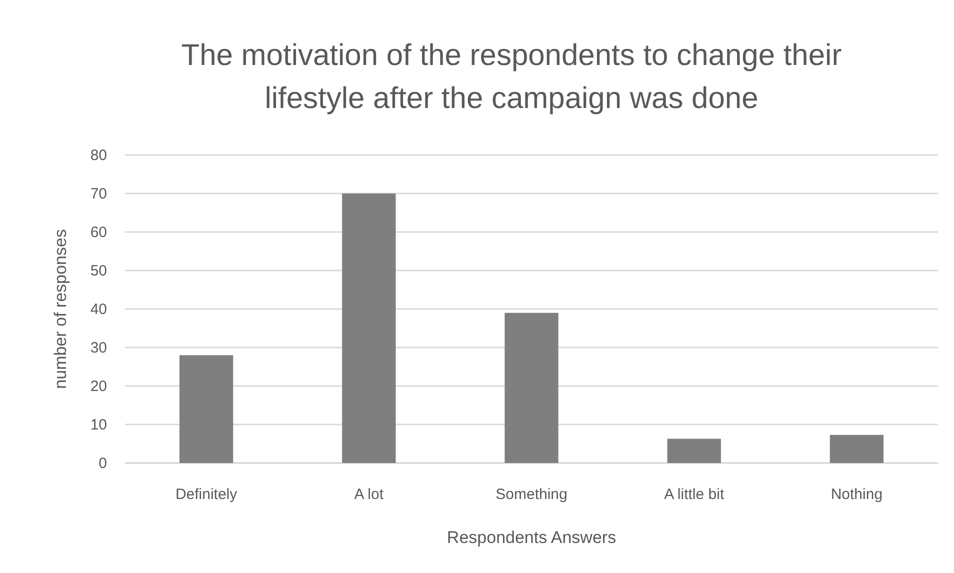  What do you see at coordinates (532, 494) in the screenshot?
I see `x-tick-label: Something` at bounding box center [532, 494].